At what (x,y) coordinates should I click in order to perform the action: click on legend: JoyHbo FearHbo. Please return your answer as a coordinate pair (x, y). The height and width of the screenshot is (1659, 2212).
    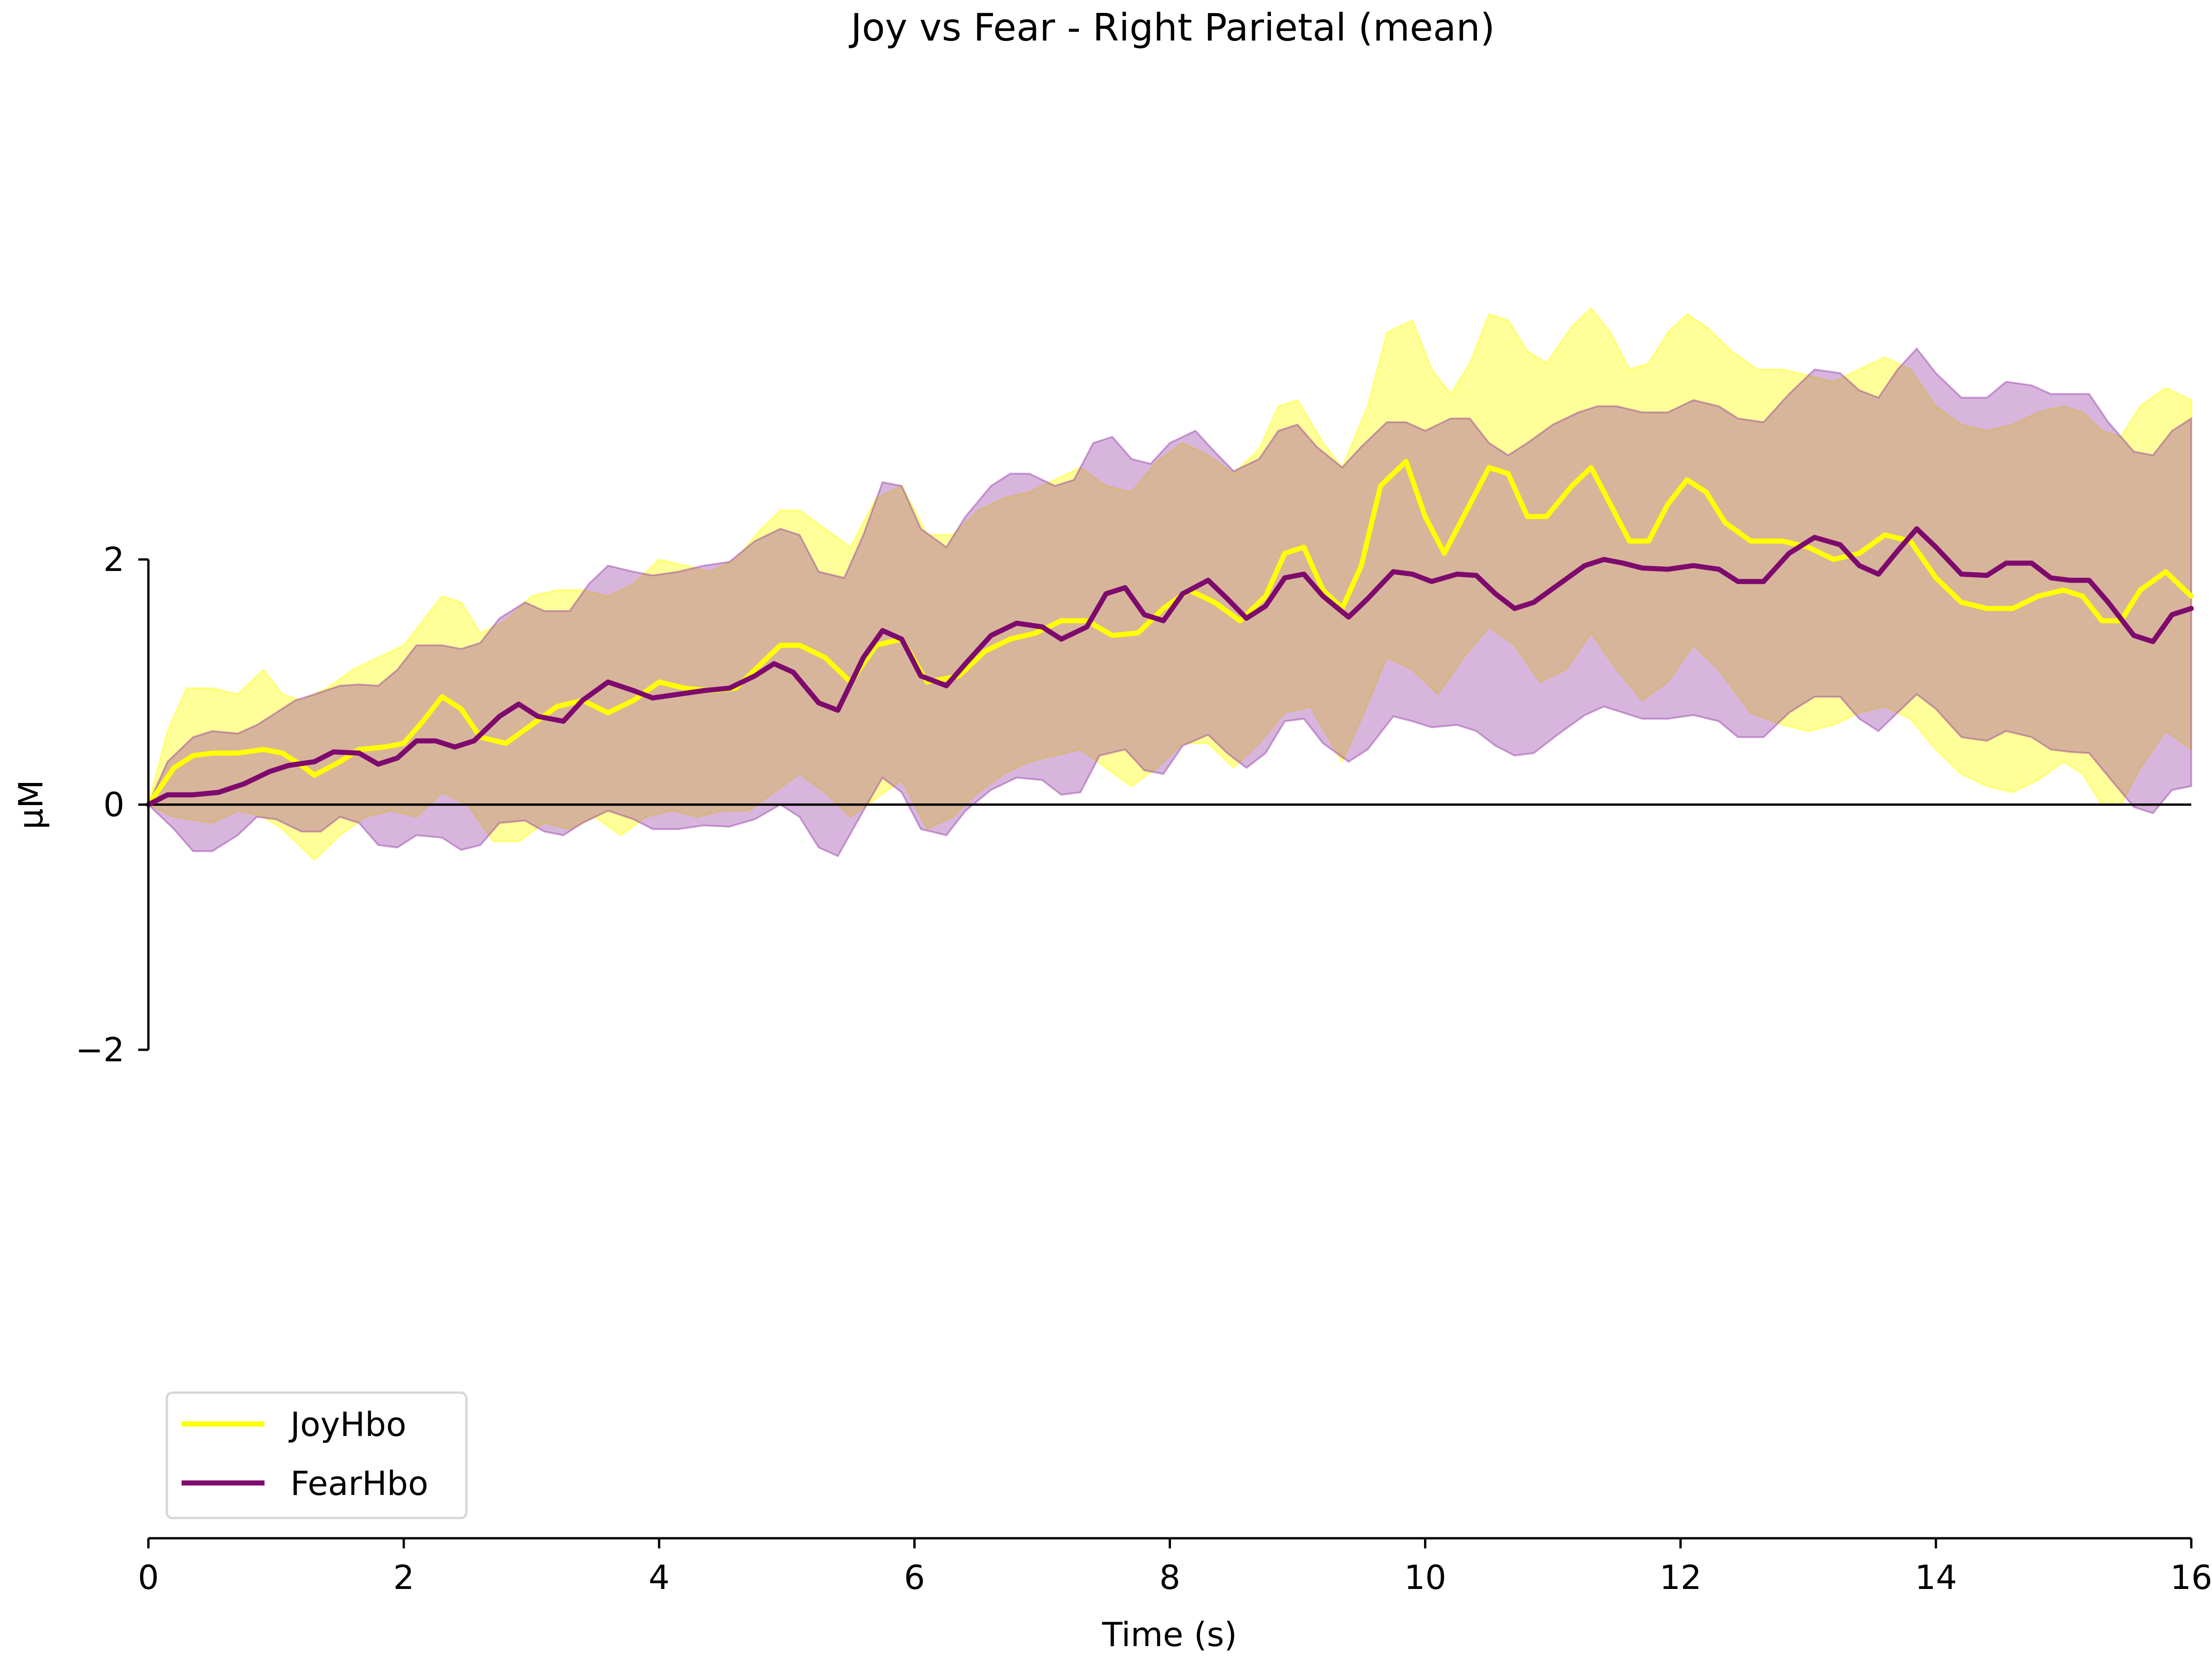
    Looking at the image, I should click on (316, 1455).